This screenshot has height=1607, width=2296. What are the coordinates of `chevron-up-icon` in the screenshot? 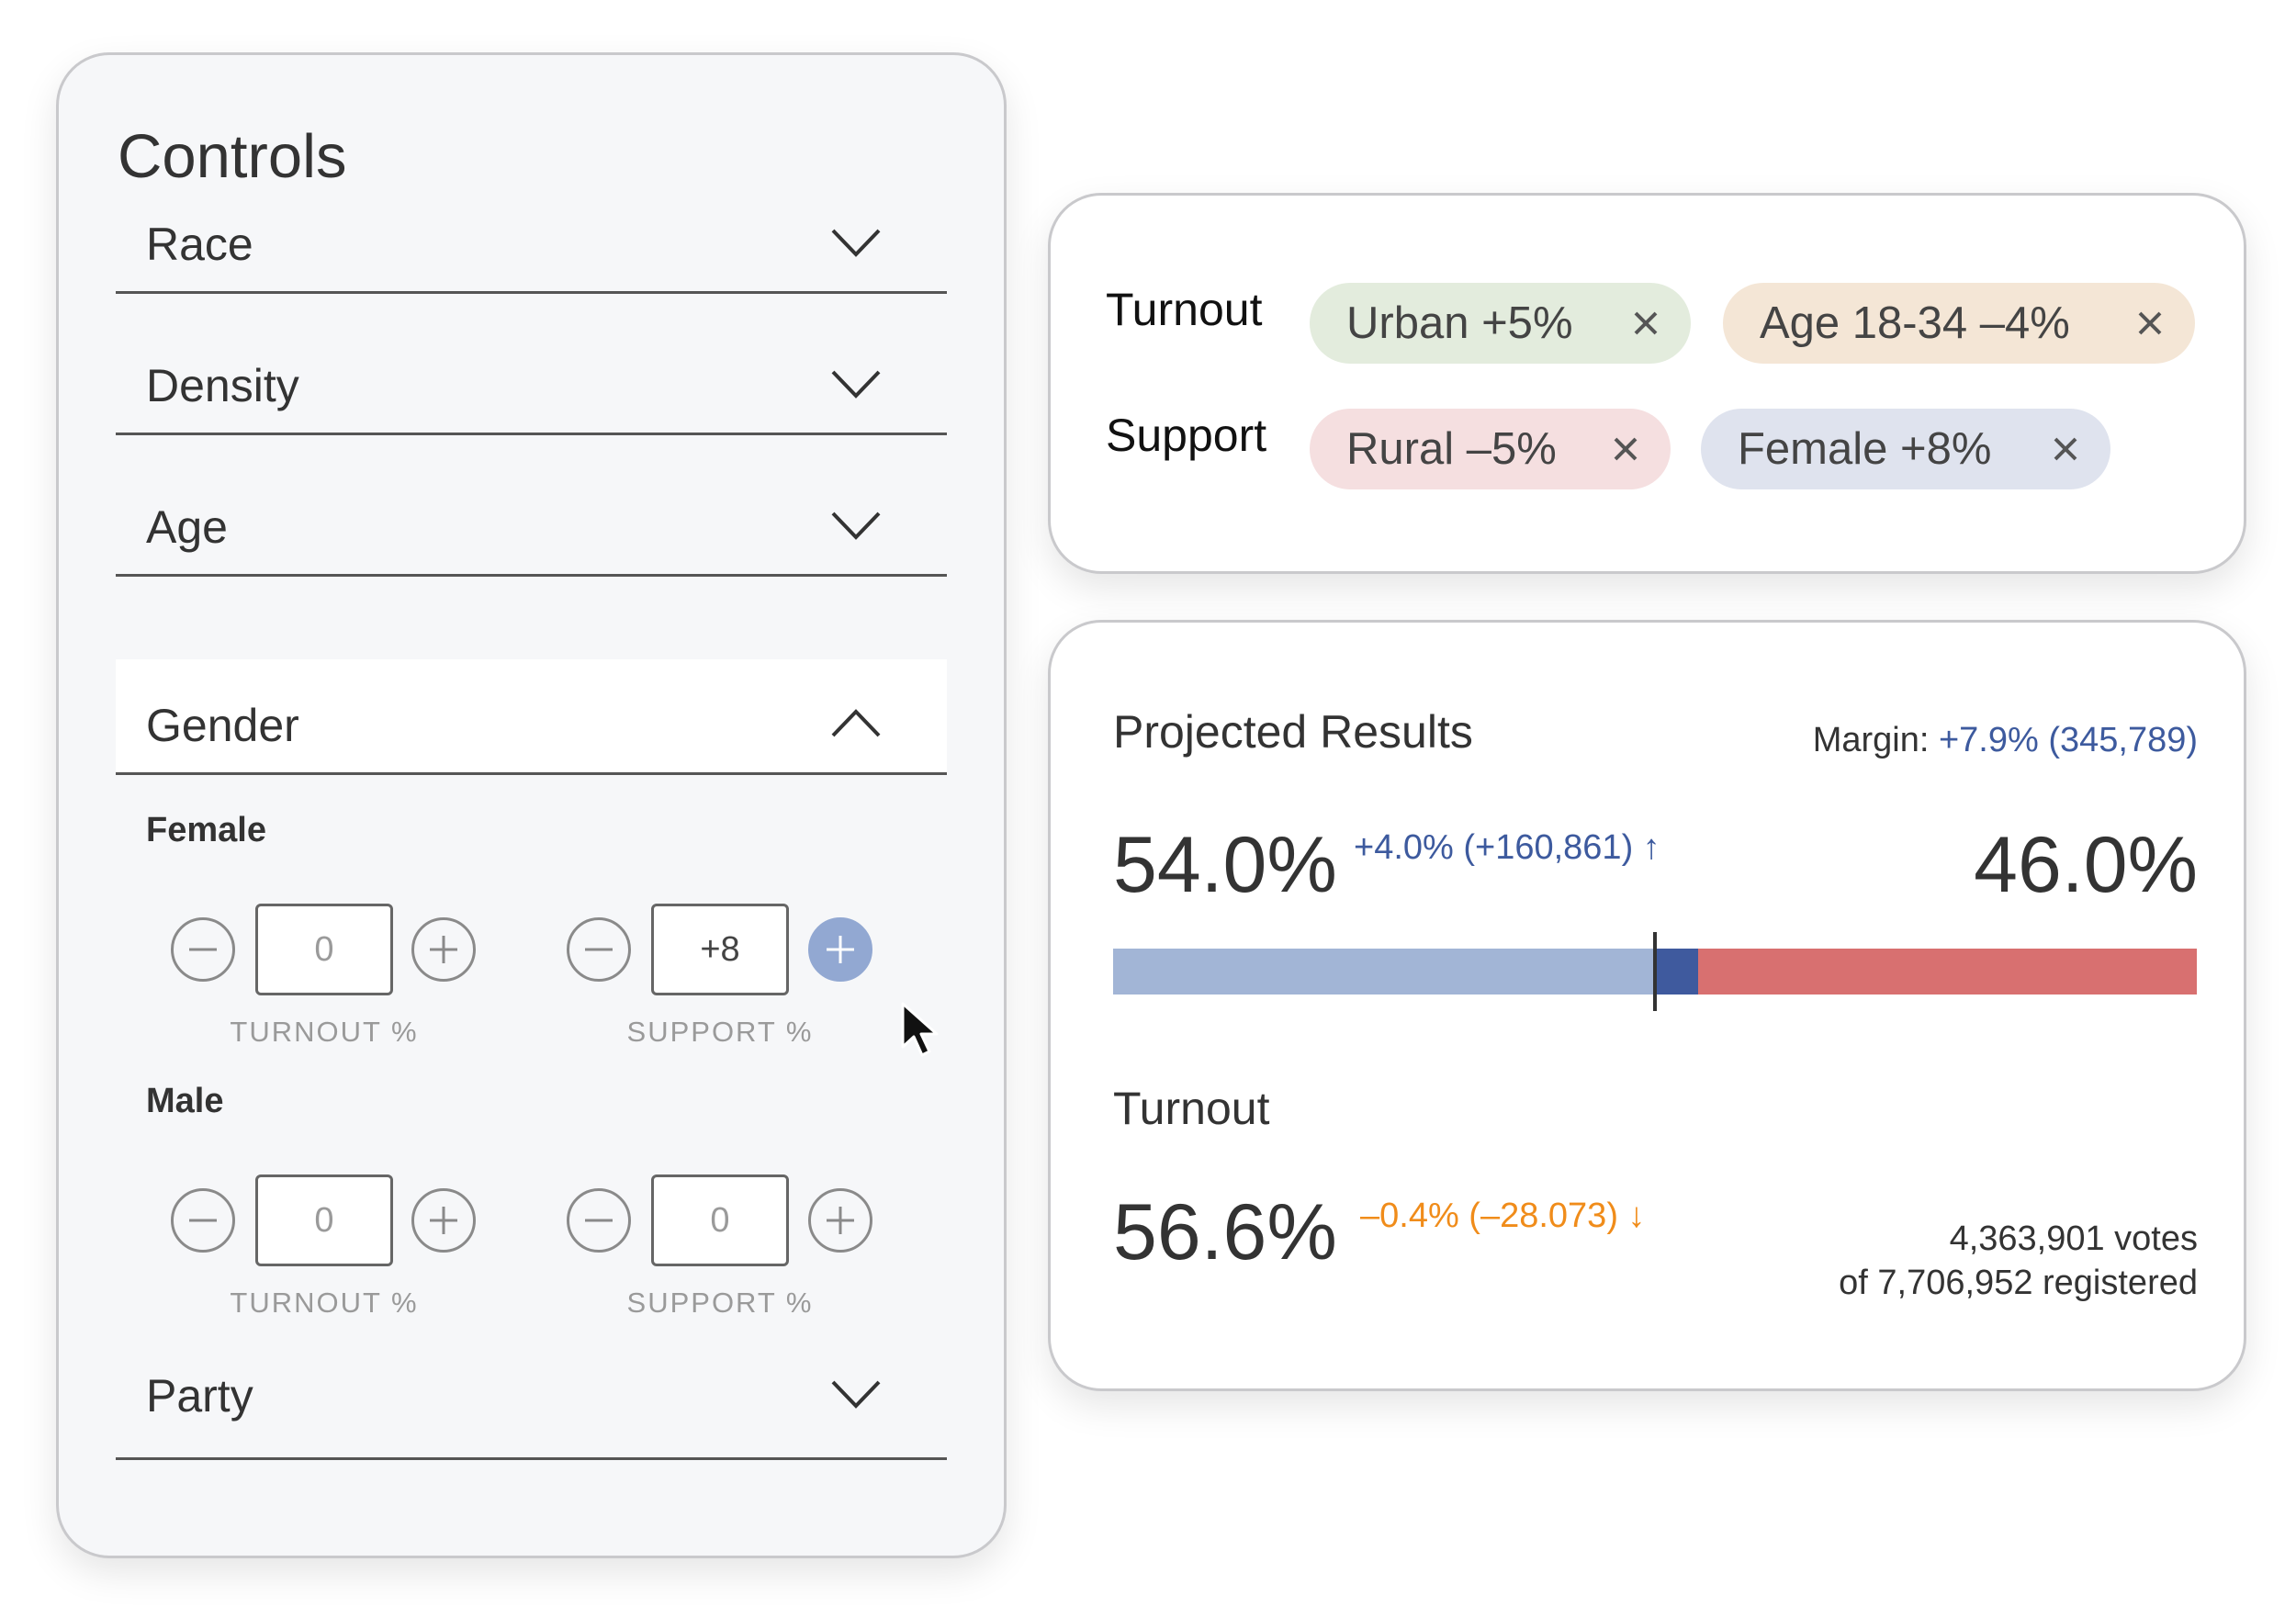 It's located at (856, 723).